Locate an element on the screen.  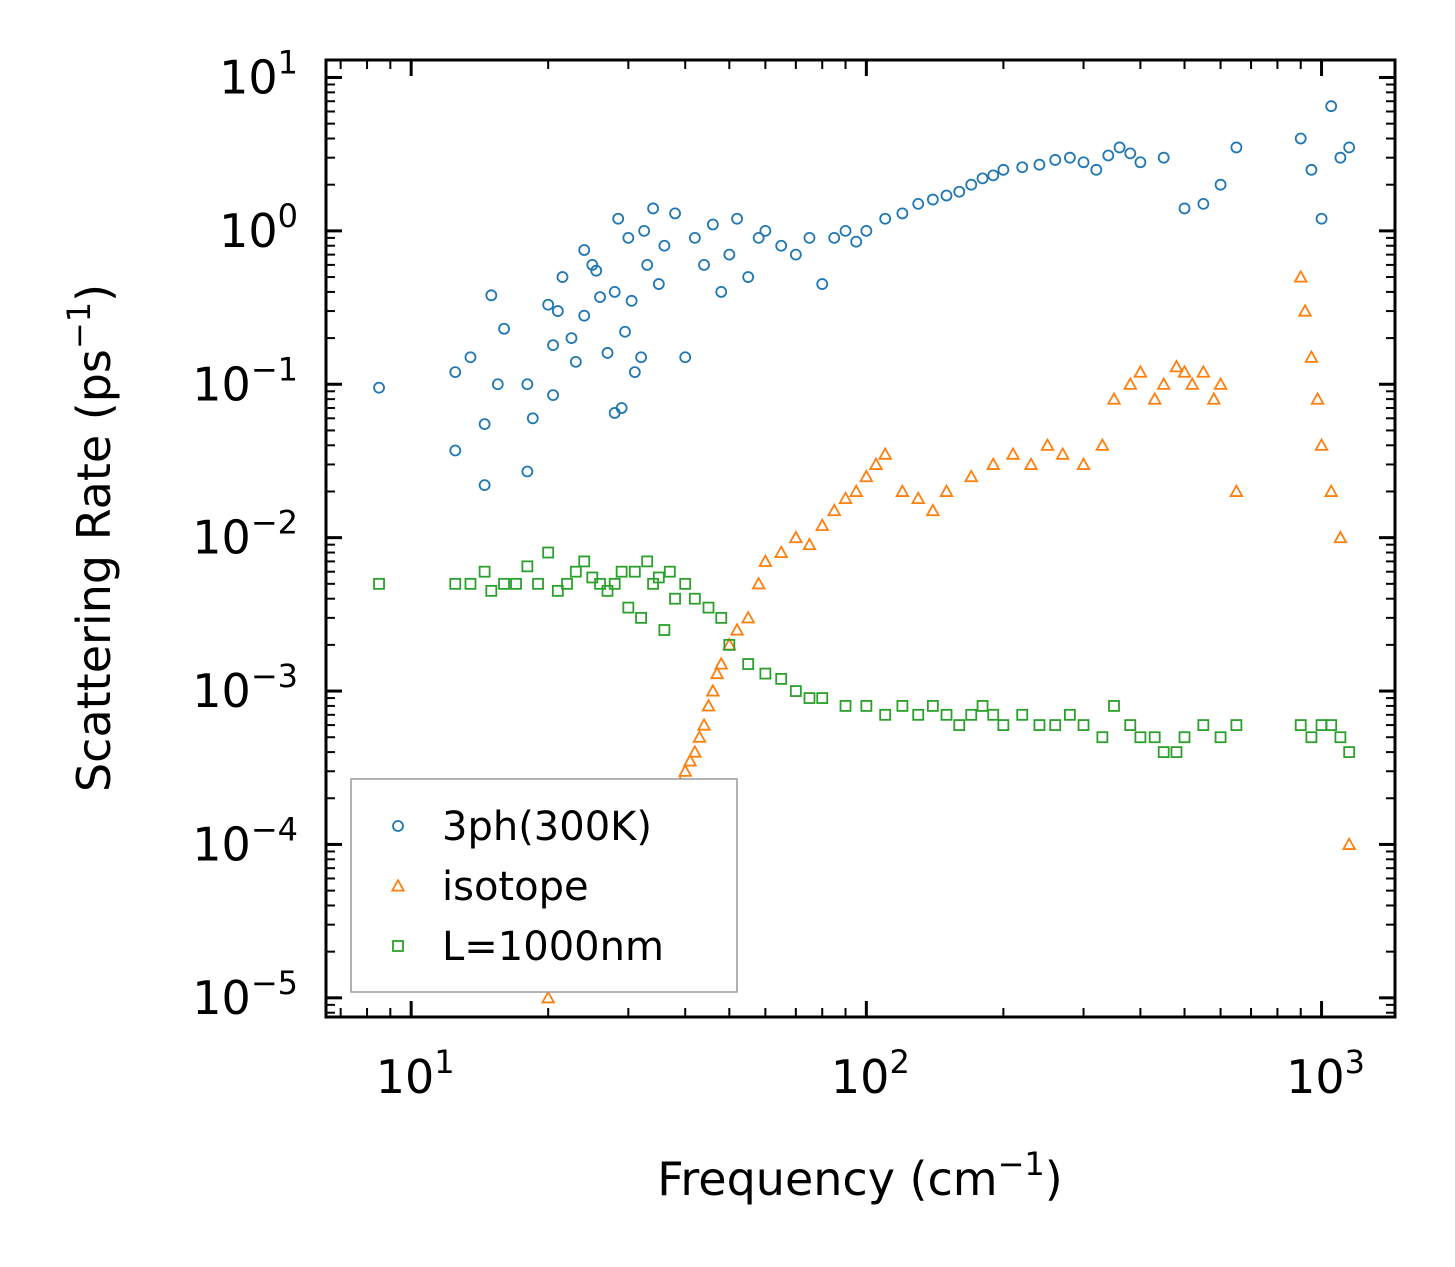
y-tick-label: 10¹ is located at coordinates (258, 73).